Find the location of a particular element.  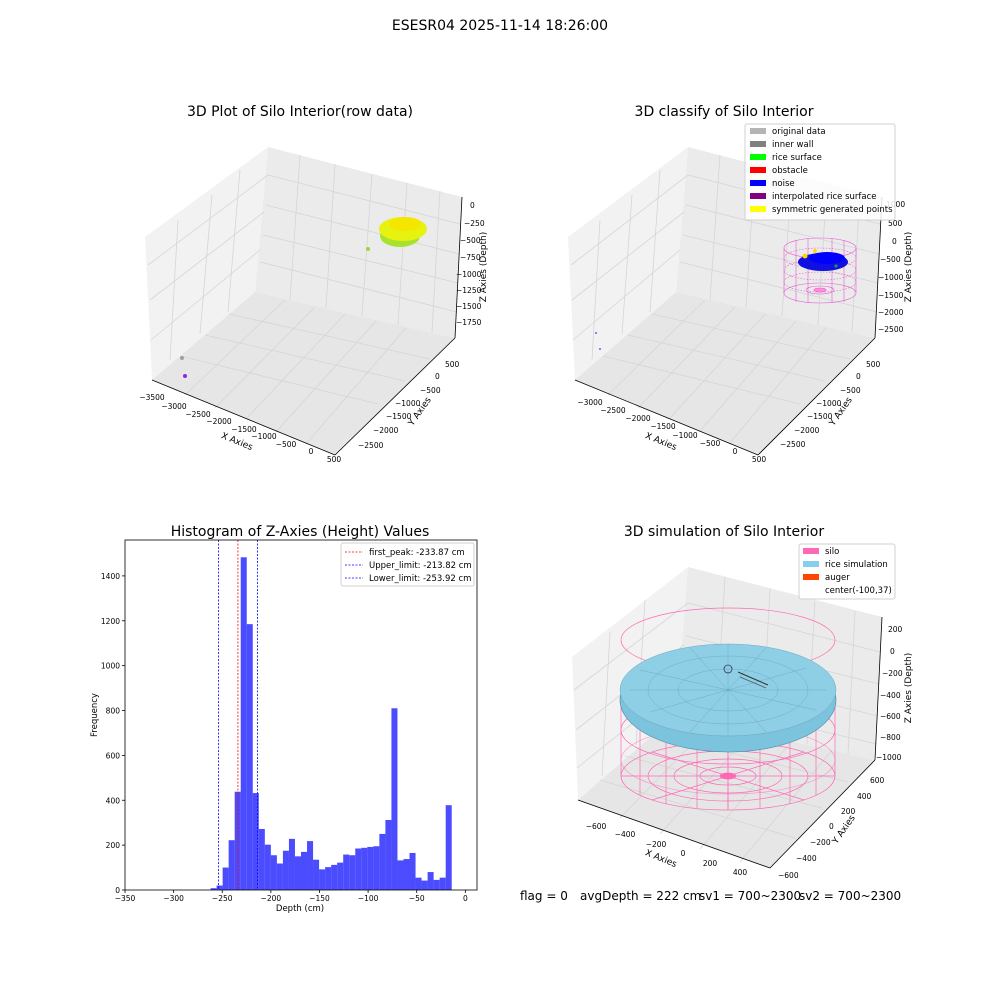

panel2-ytick: −1000 is located at coordinates (829, 403).